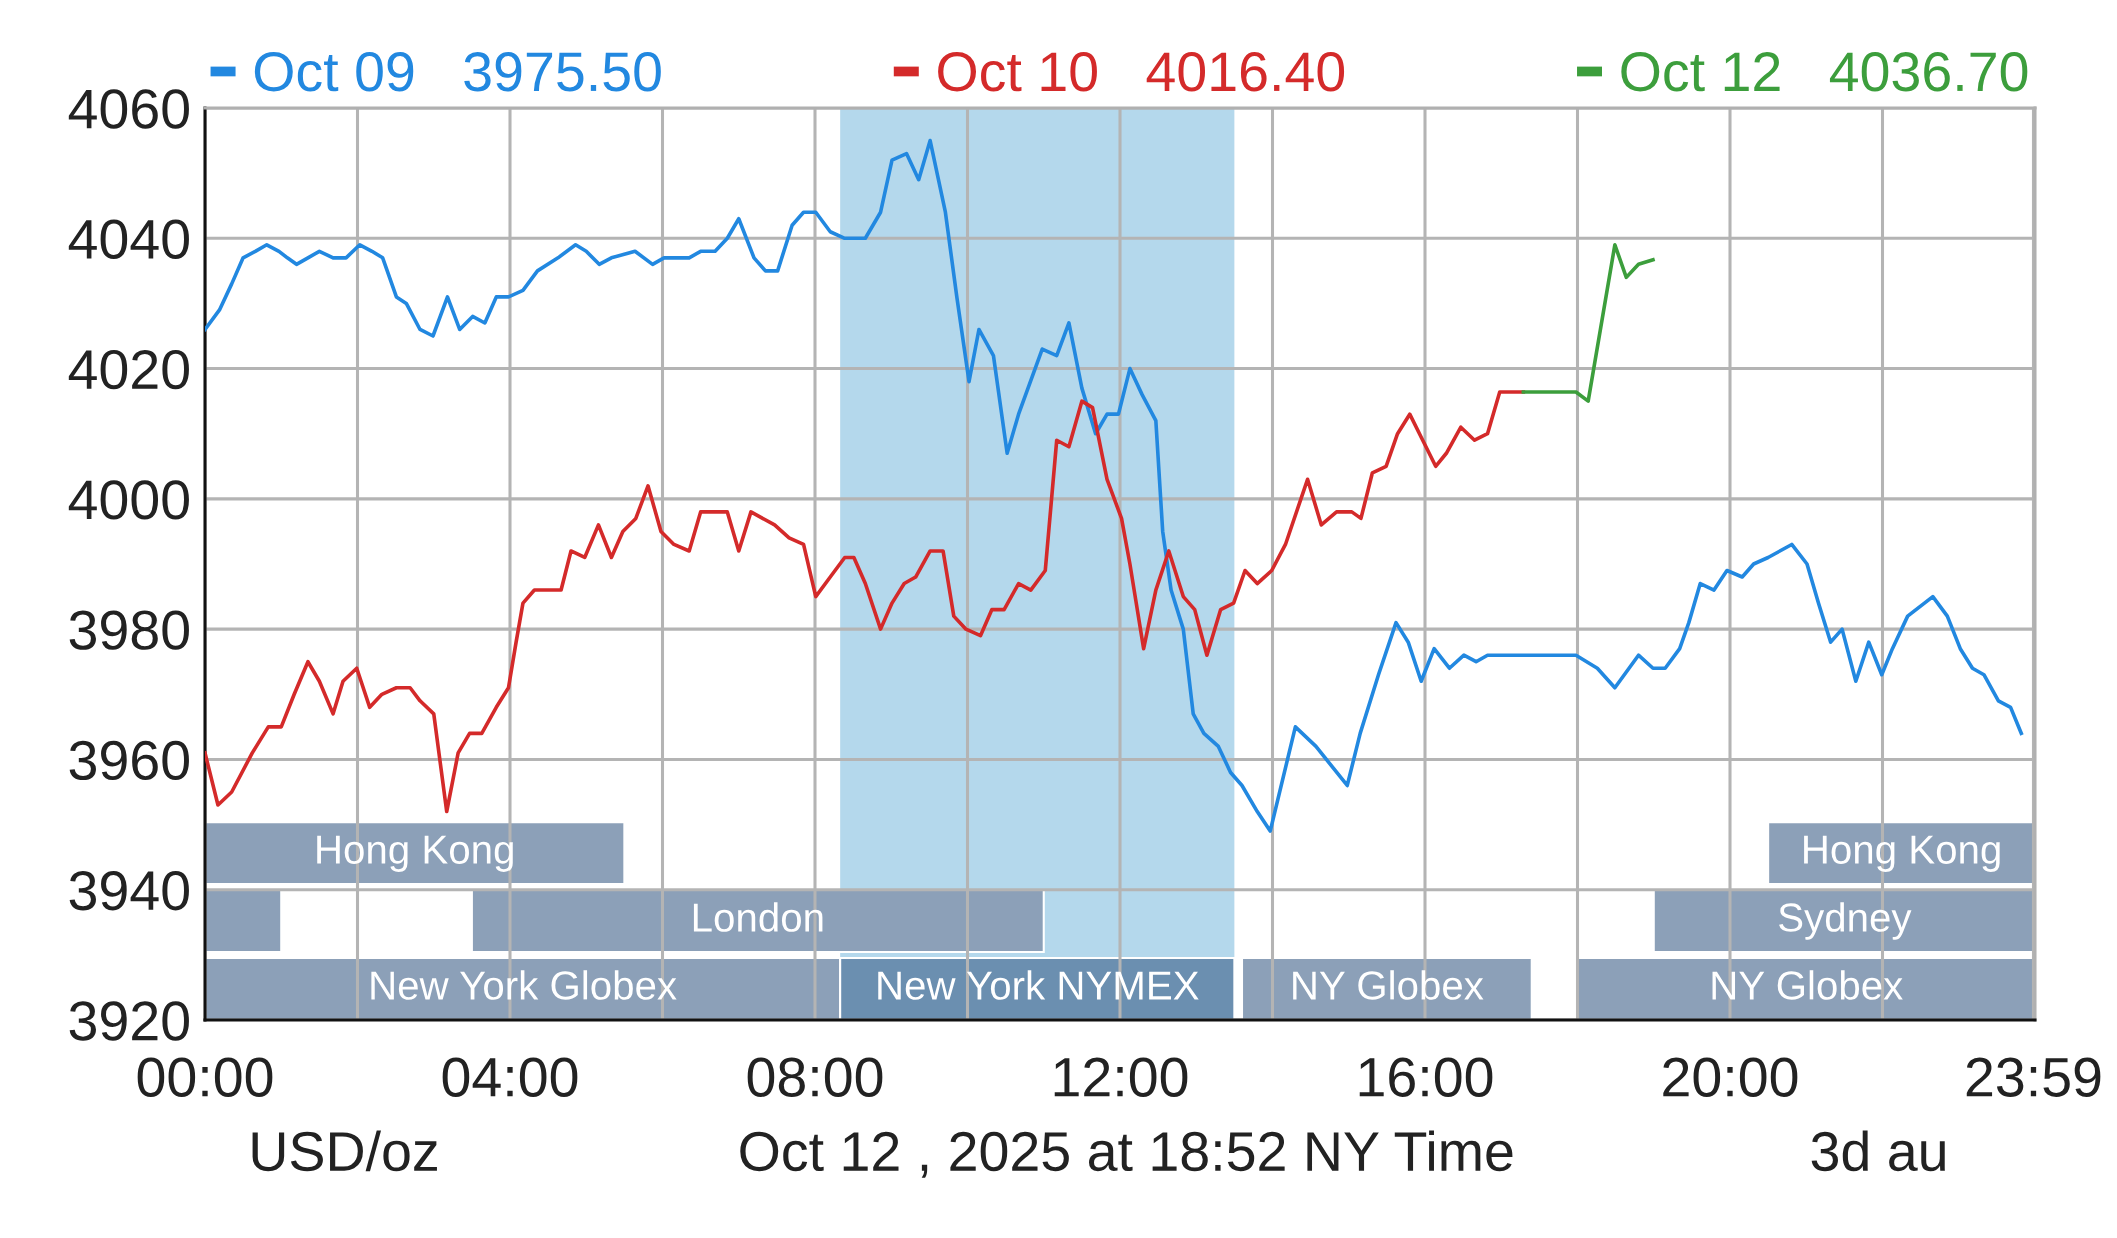  Describe the element at coordinates (129, 891) in the screenshot. I see `y-tick-label: 3940` at that location.